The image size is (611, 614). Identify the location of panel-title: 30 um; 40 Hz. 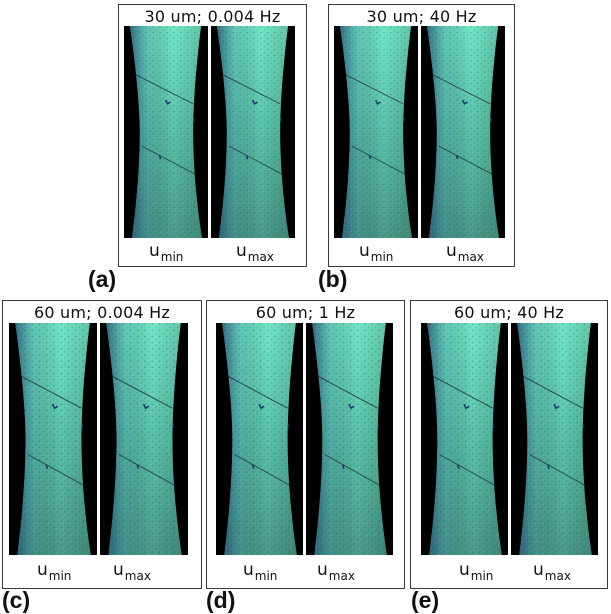
(421, 16).